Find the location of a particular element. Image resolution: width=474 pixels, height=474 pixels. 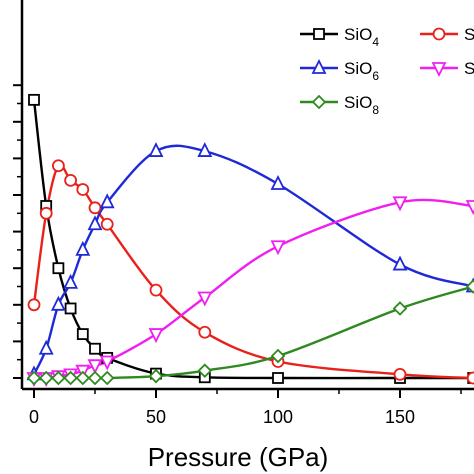

x-tick-label: 0 is located at coordinates (34, 417).